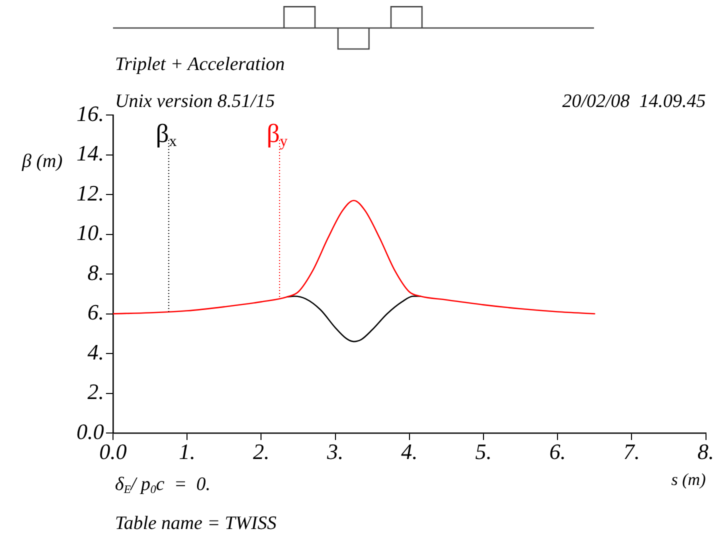 The width and height of the screenshot is (714, 550). What do you see at coordinates (261, 451) in the screenshot?
I see `x-tick-label: 2.` at bounding box center [261, 451].